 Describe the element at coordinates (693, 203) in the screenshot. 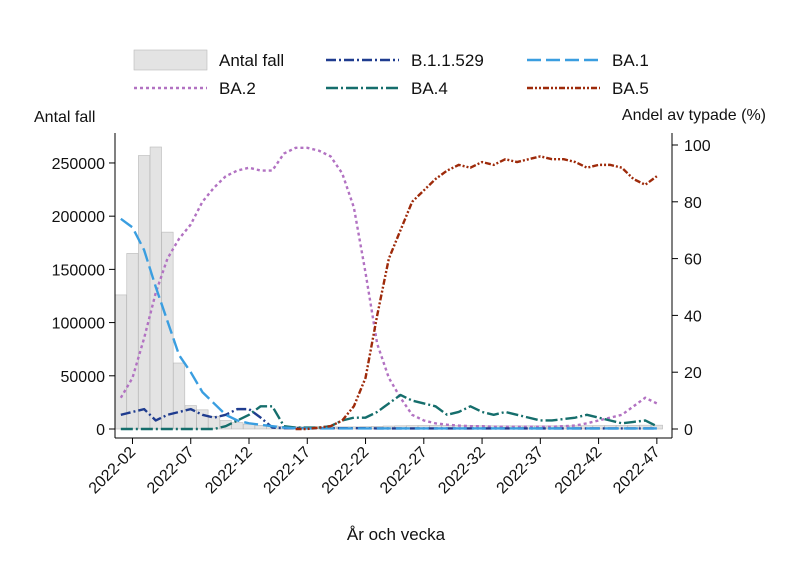

I see `right-tick-label: 80` at that location.